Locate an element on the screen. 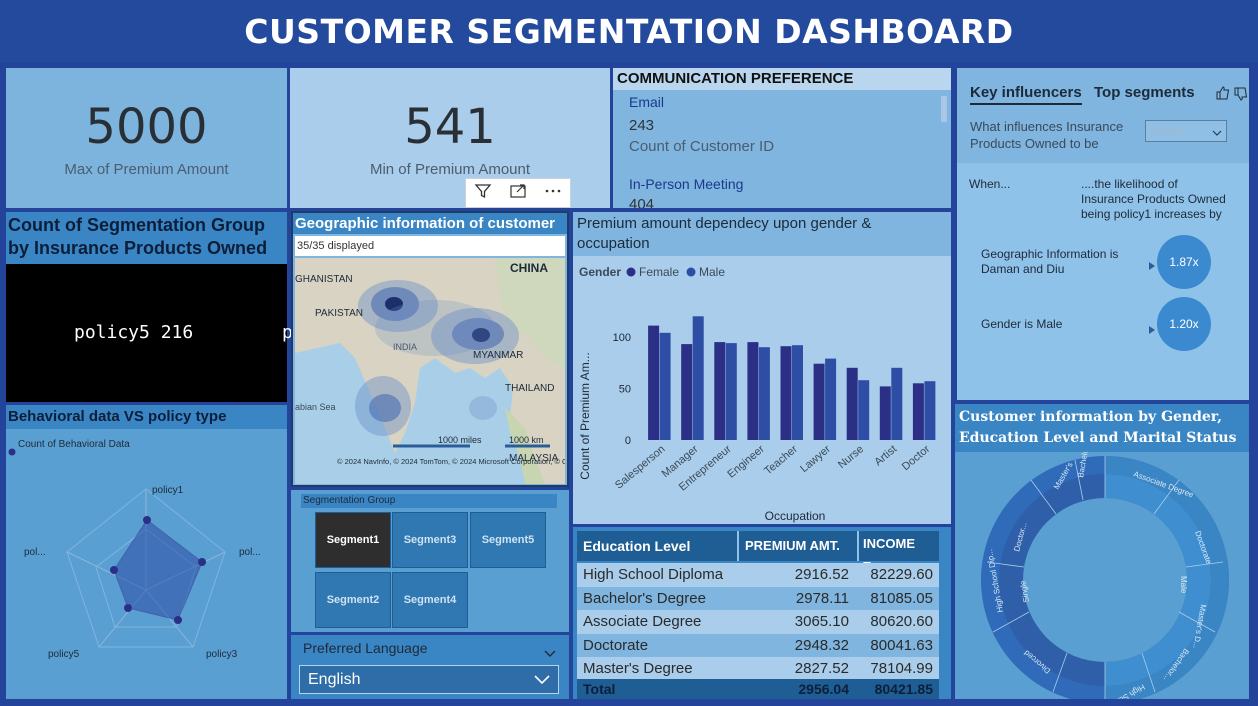 This screenshot has height=706, width=1258. table-row: Bachelor's Degree 2978.11 81085.05 is located at coordinates (758, 598).